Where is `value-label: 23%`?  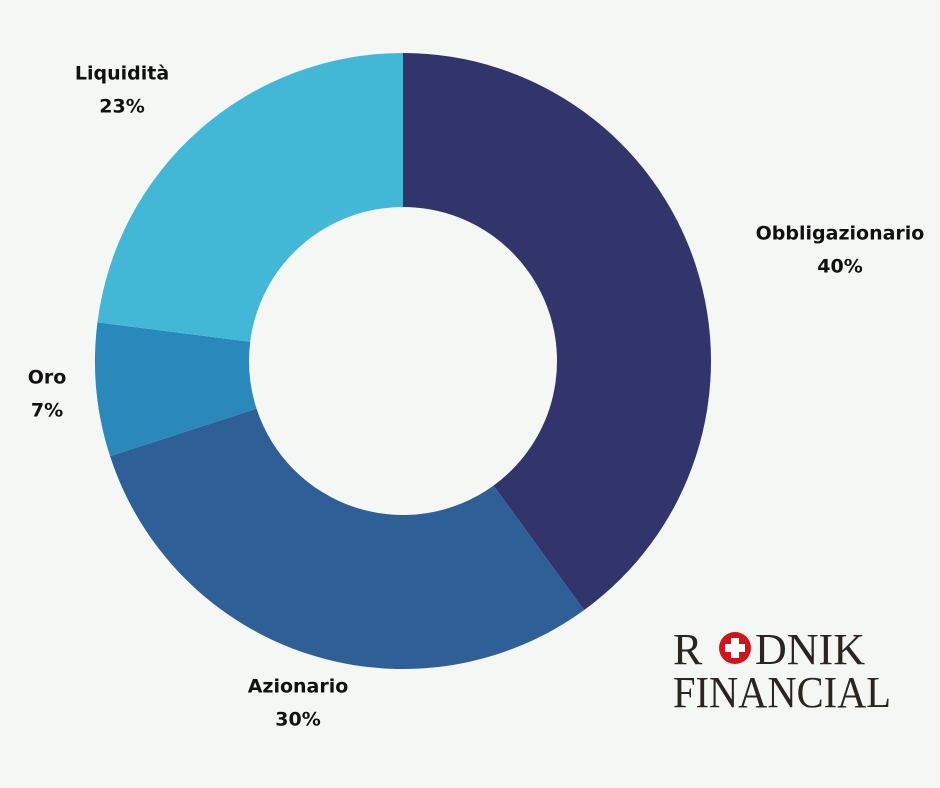 value-label: 23% is located at coordinates (121, 107).